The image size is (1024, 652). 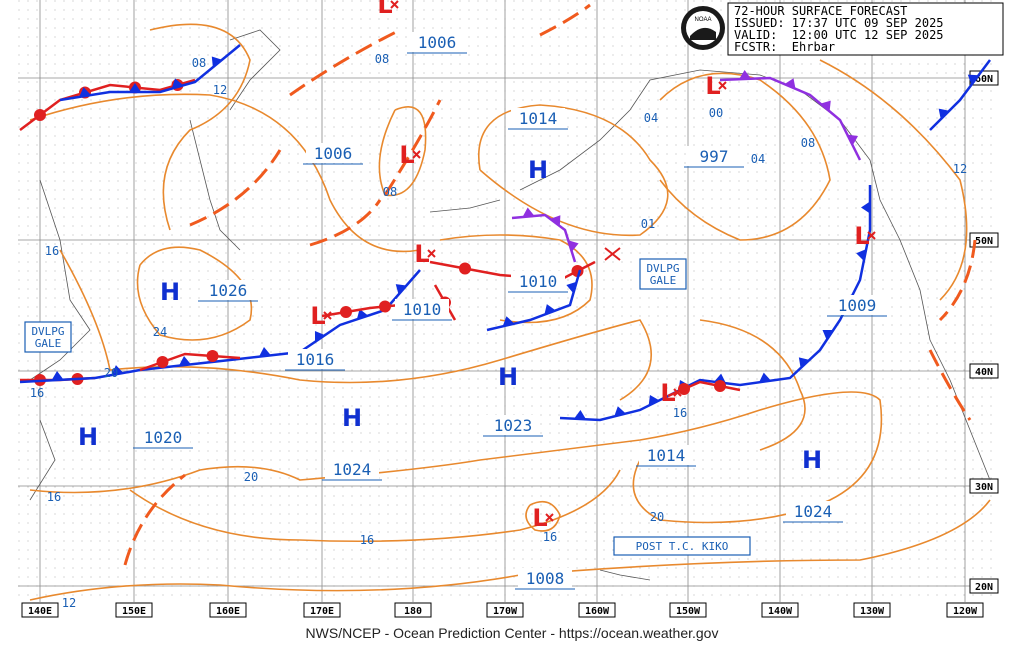 What do you see at coordinates (545, 578) in the screenshot?
I see `pressure-label: 1008` at bounding box center [545, 578].